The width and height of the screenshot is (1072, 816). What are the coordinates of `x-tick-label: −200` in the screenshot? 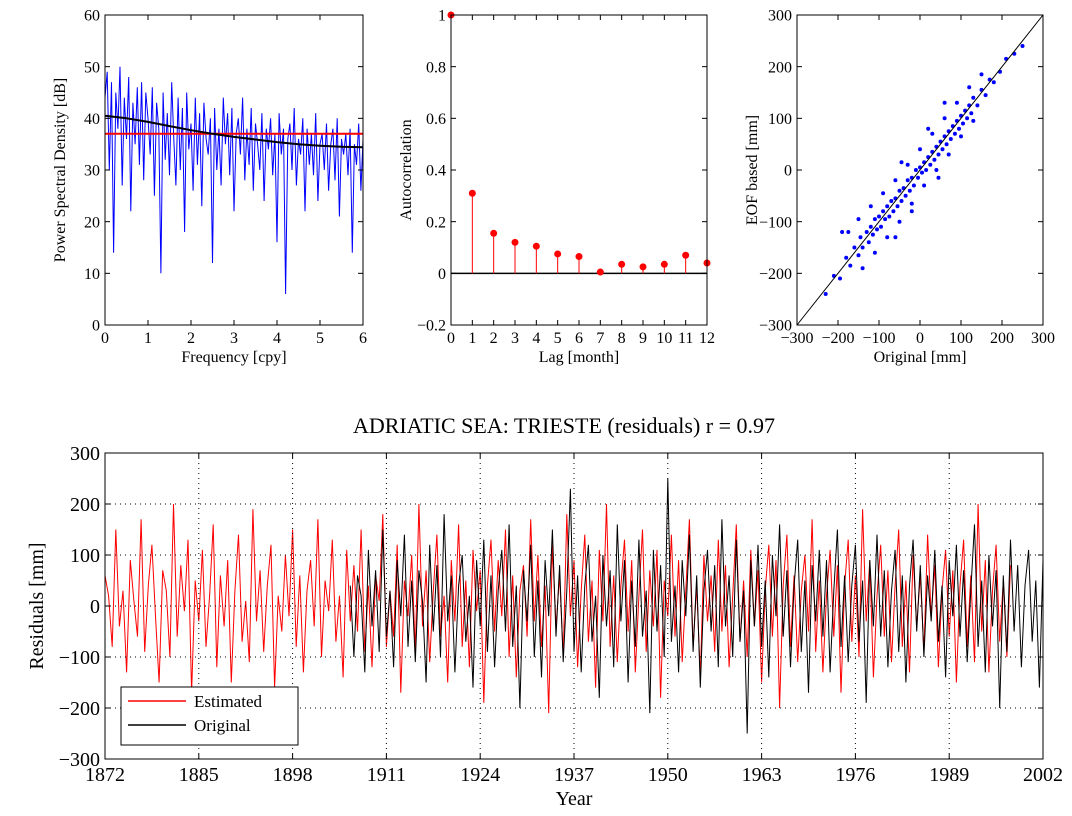 It's located at (837, 338).